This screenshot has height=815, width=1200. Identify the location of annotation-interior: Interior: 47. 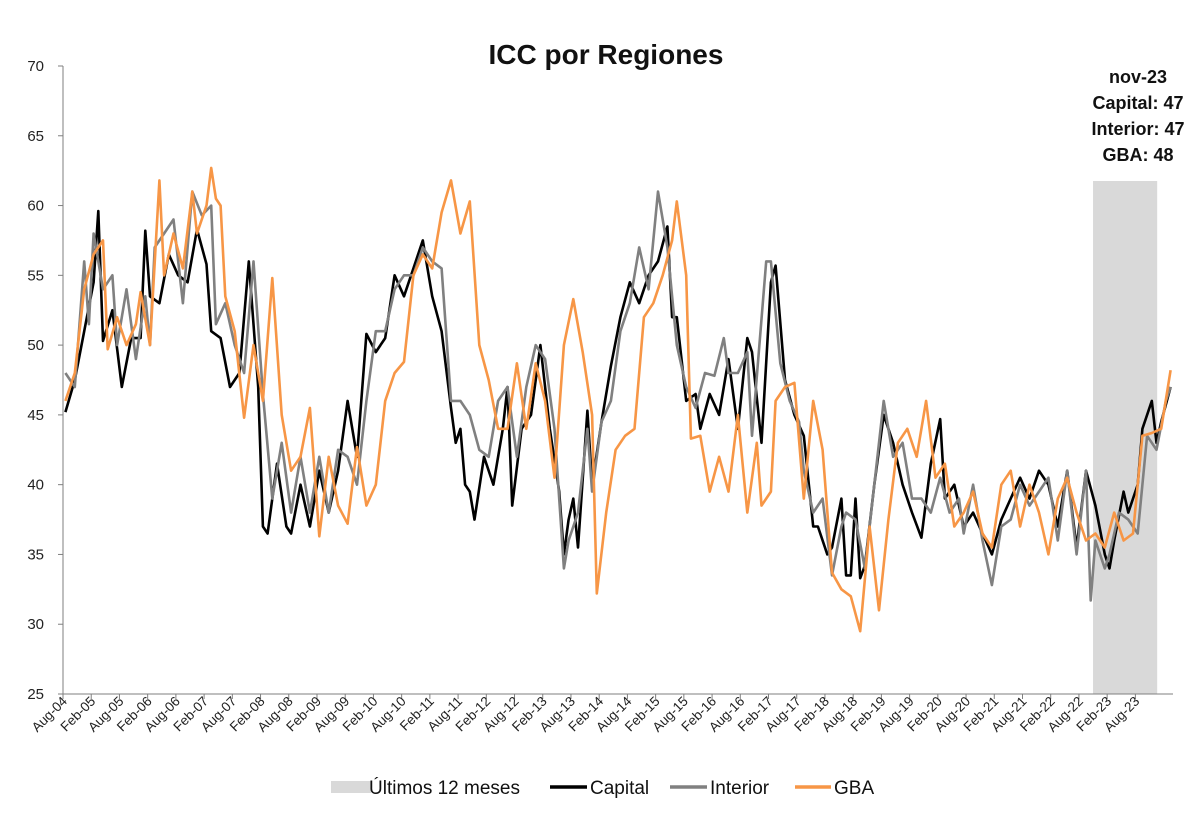
(1137, 129).